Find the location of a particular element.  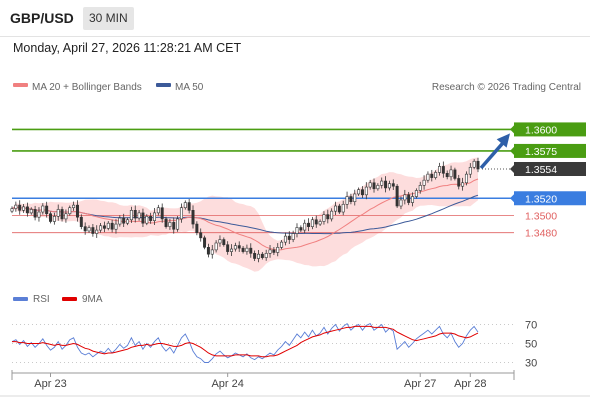

timestamp-label: Monday, April 27, 2026 11:28:21 AM CET is located at coordinates (127, 48).